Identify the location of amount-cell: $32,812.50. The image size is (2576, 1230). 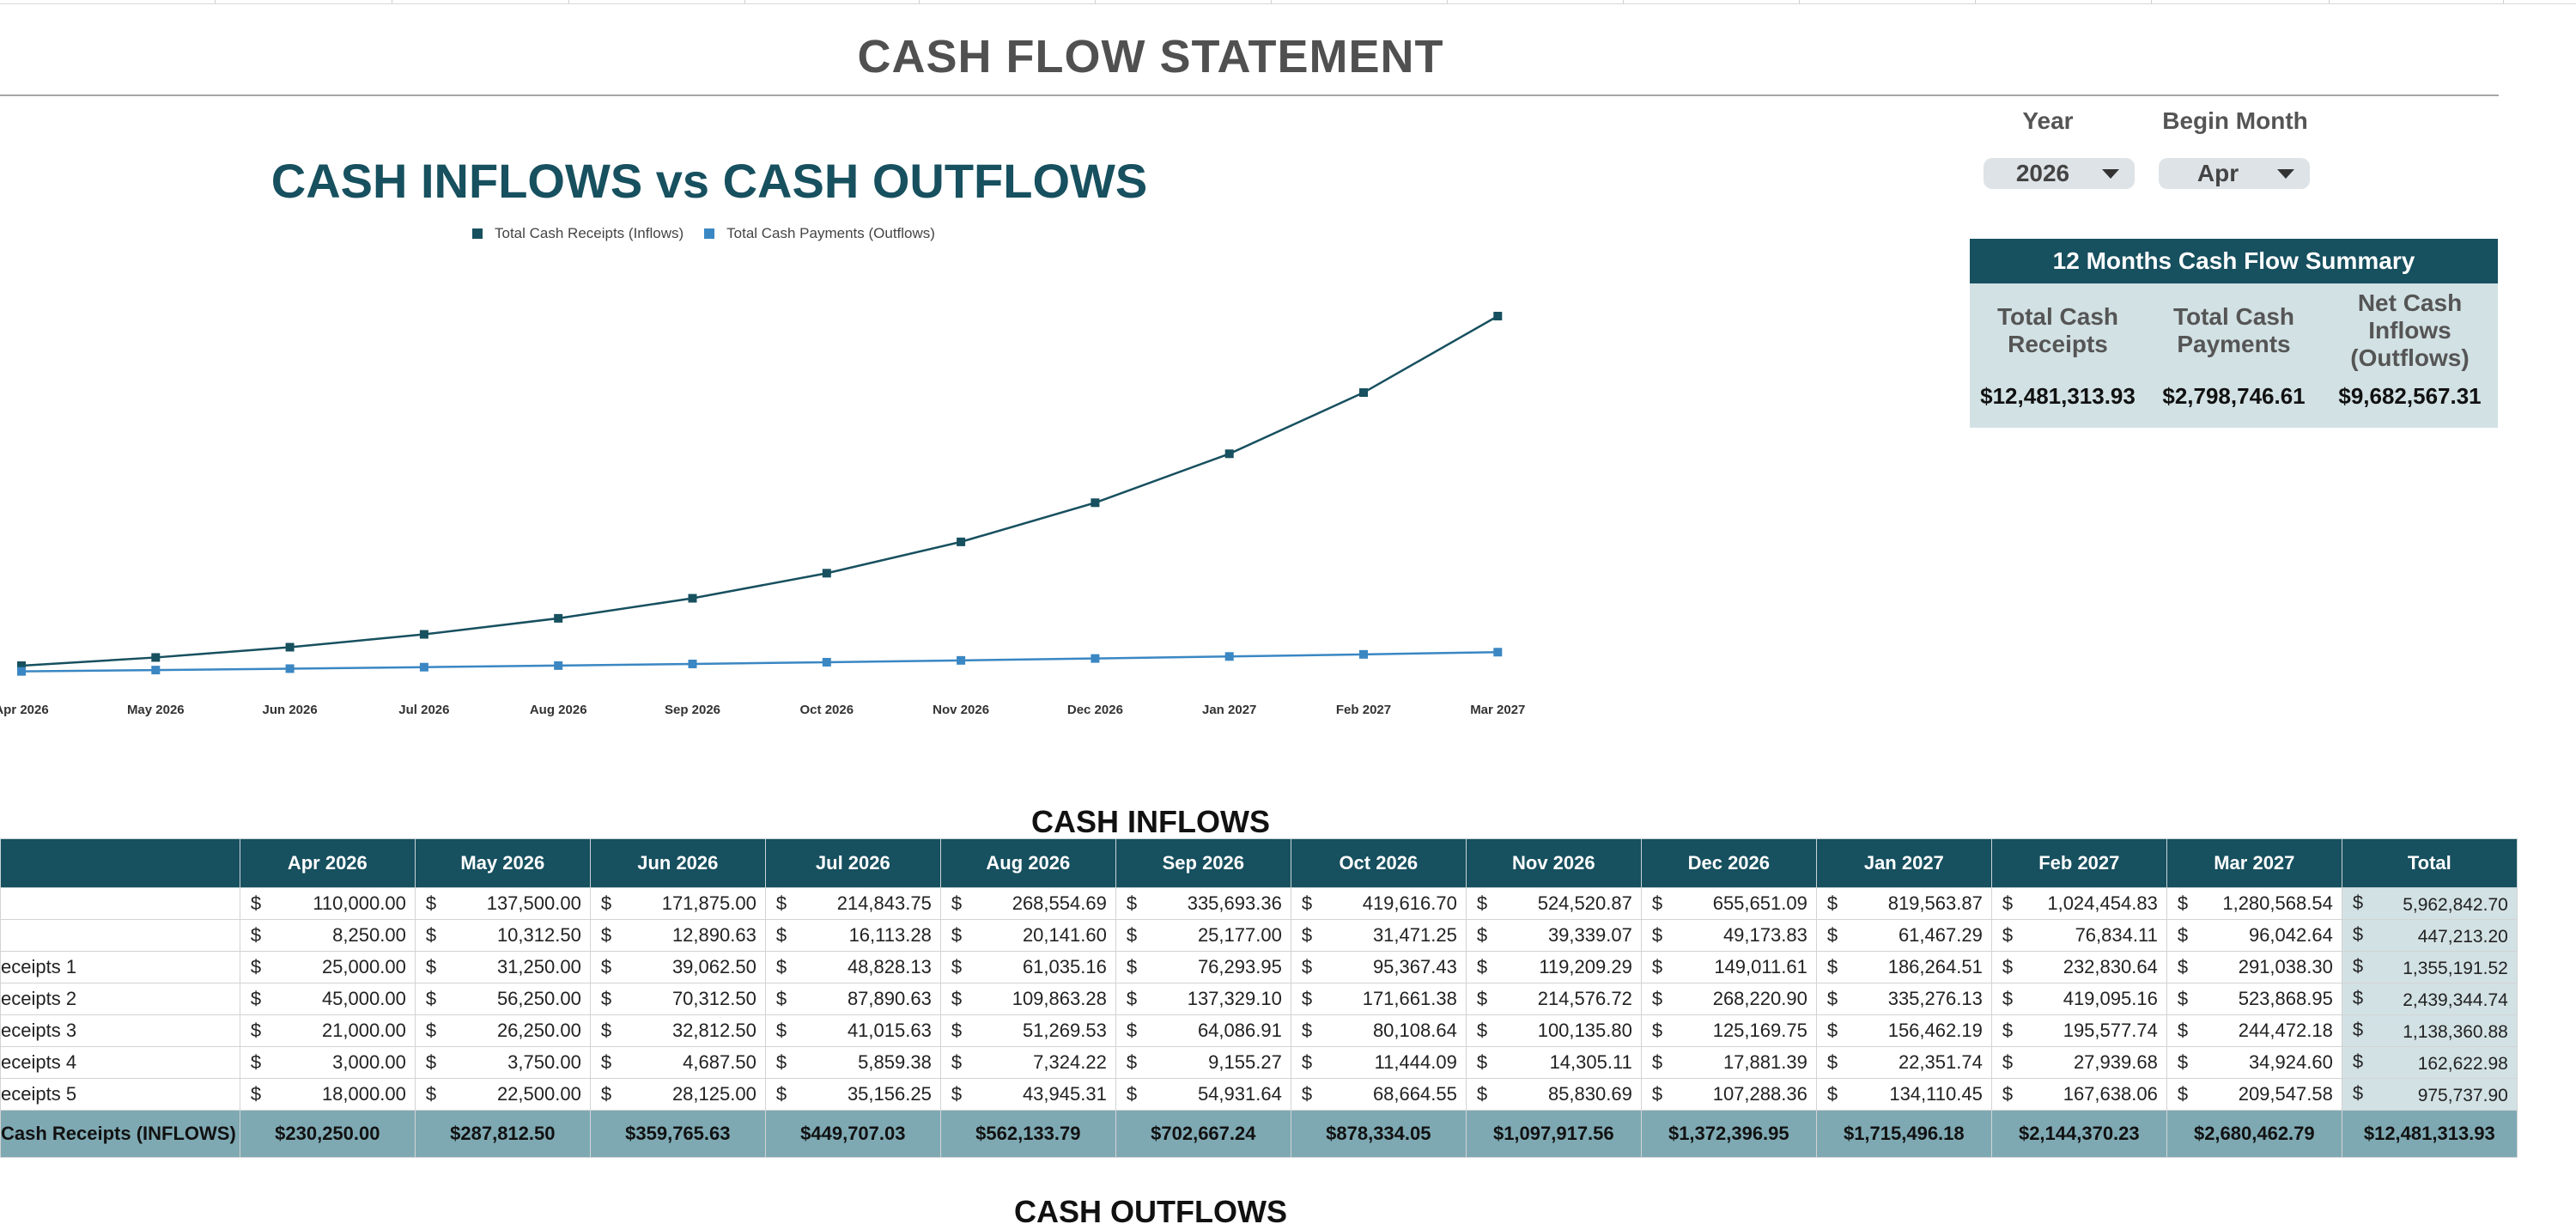
(678, 1030).